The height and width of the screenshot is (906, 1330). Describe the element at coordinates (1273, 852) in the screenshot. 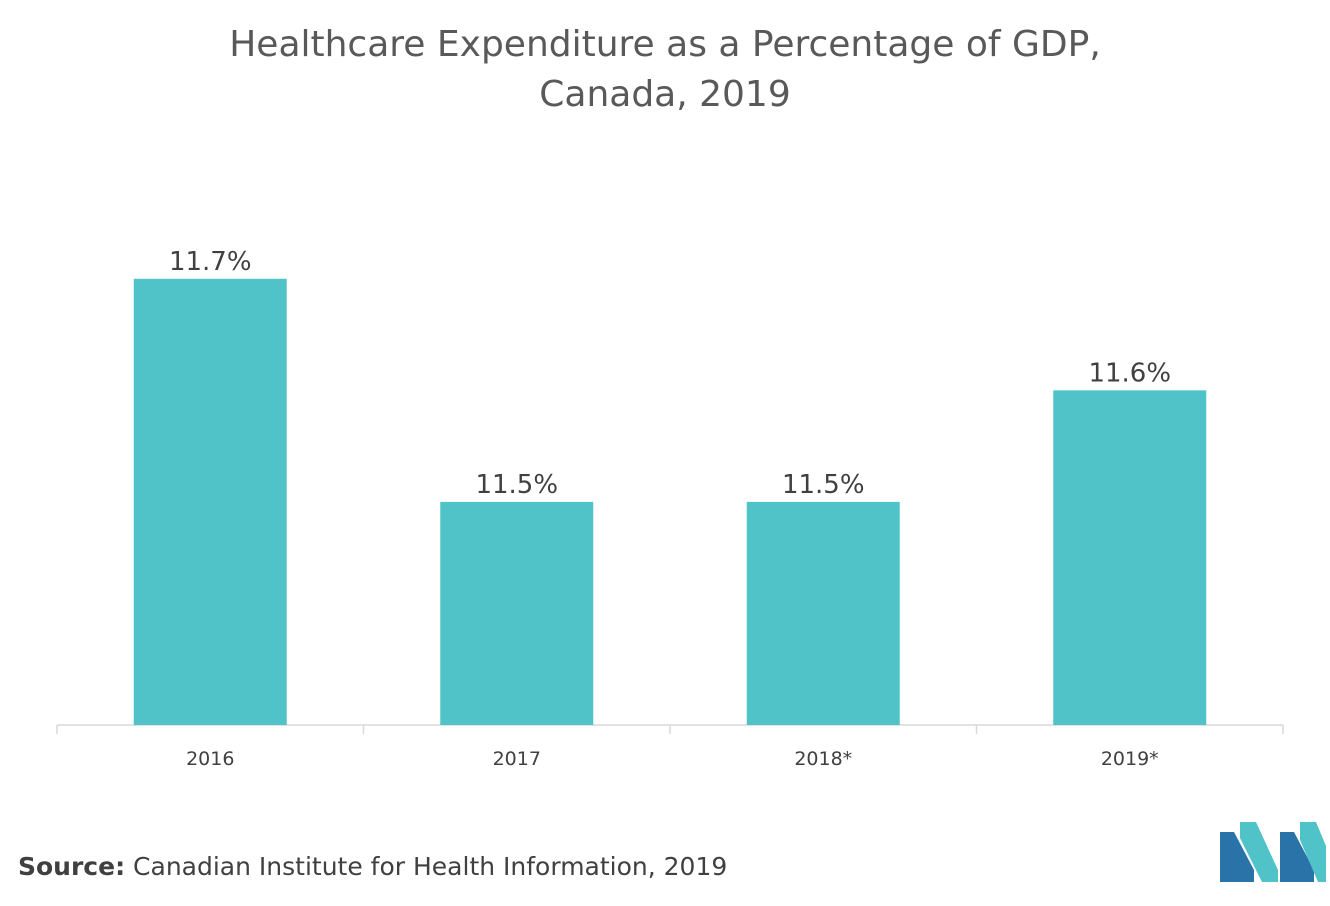

I see `mordor-logo-icon` at that location.